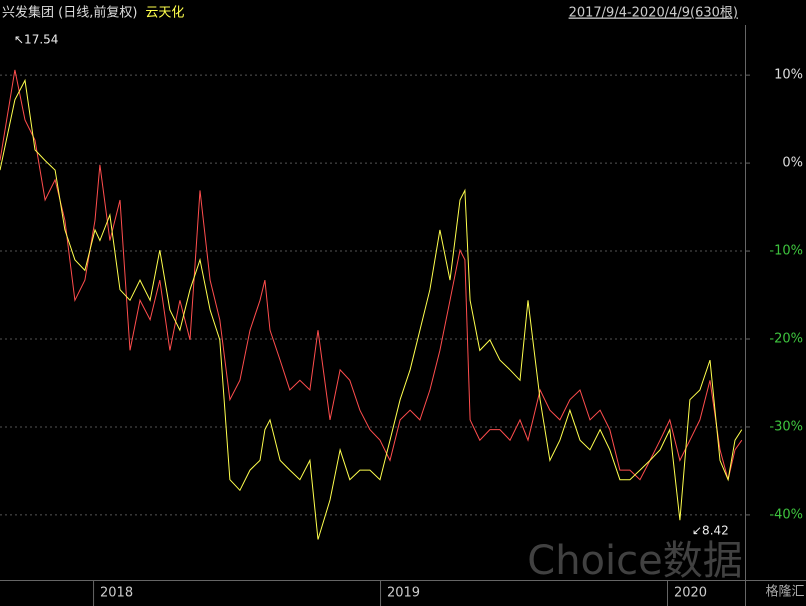  I want to click on x-tick-label: 2019, so click(403, 593).